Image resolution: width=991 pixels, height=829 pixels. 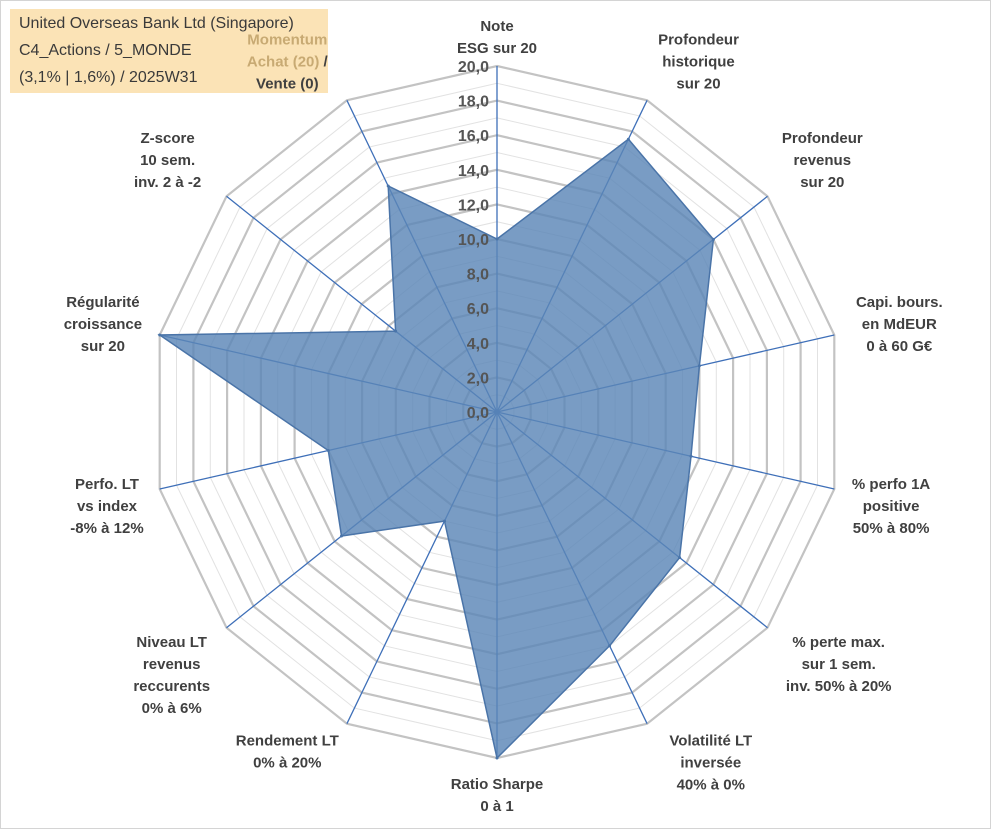 I want to click on axis-label-line: 0% à 6%, so click(x=172, y=708).